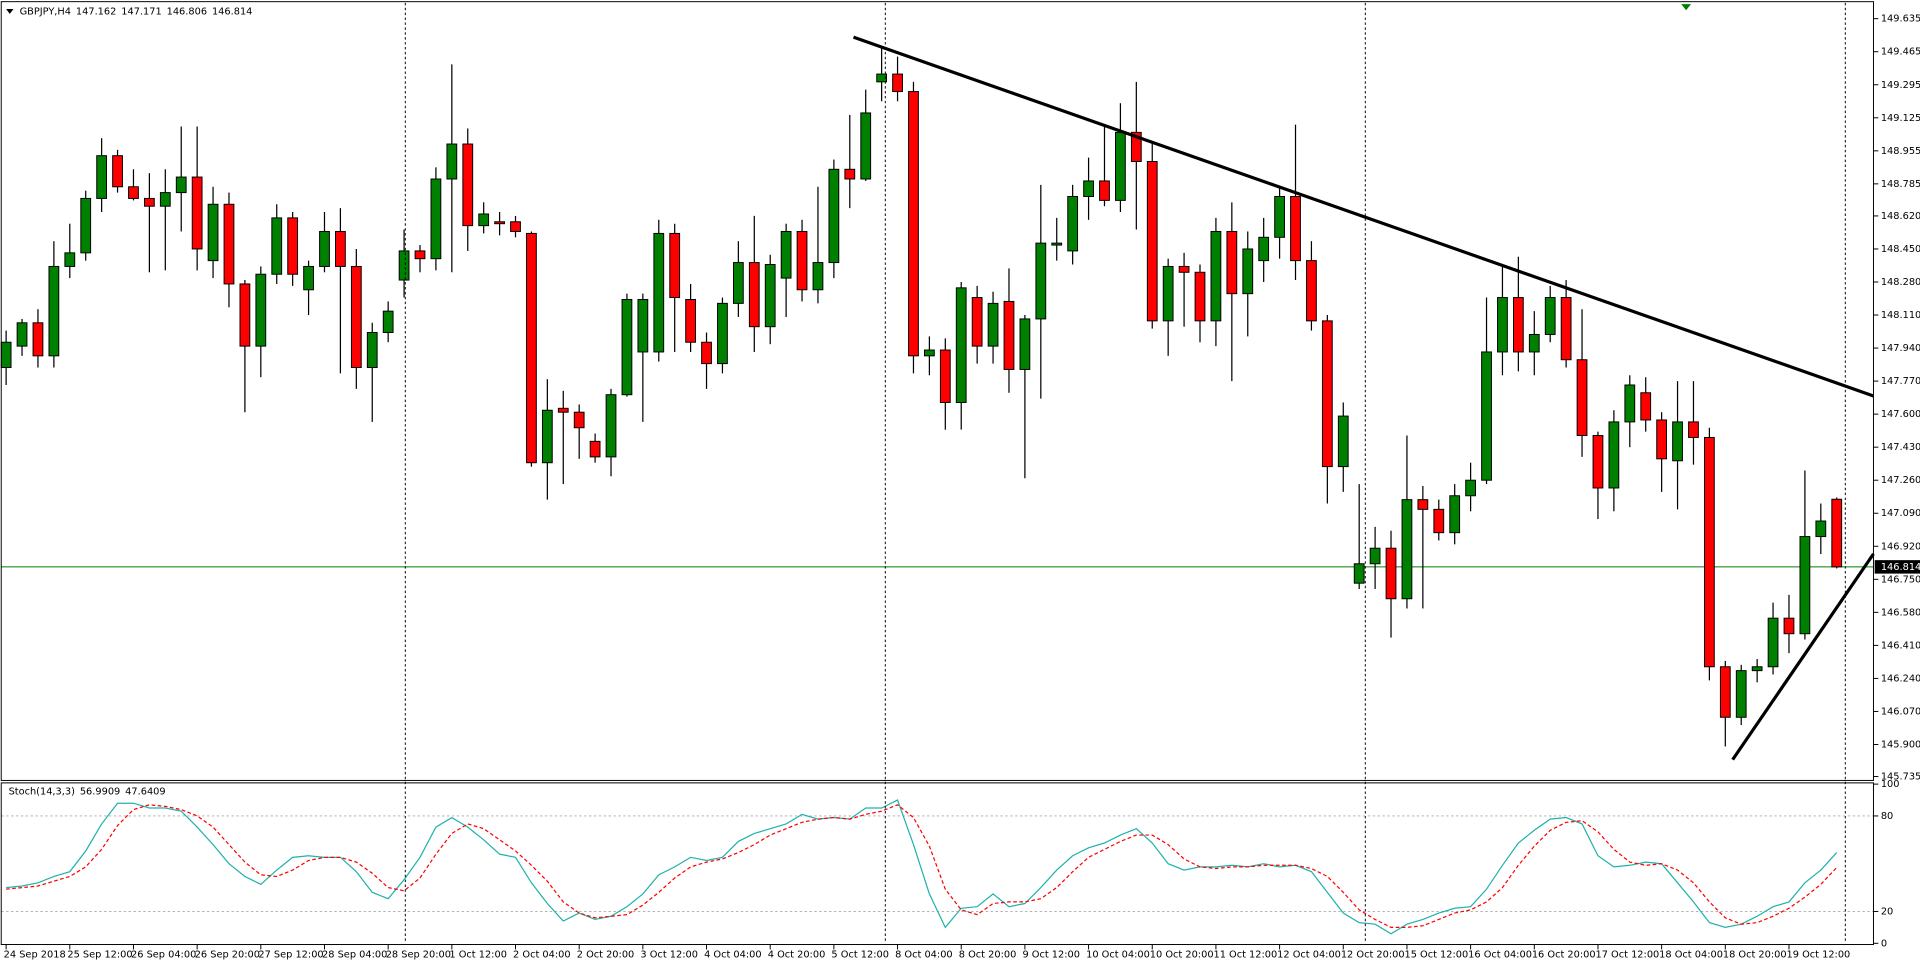 This screenshot has height=967, width=1920. Describe the element at coordinates (141, 11) in the screenshot. I see `high: 147.171` at that location.